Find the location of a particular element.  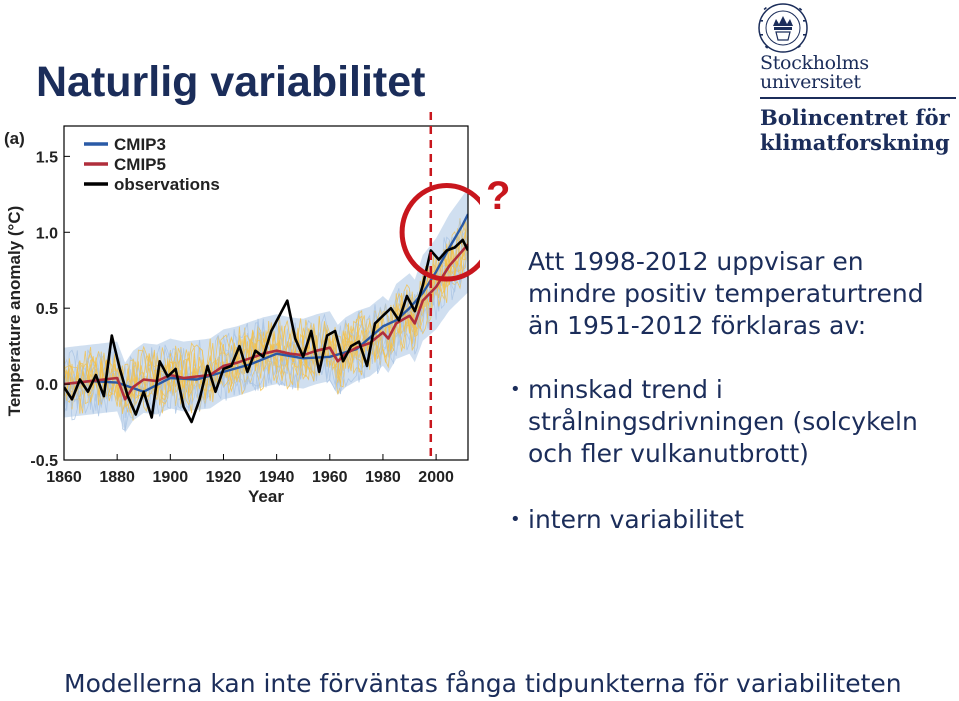

y-axis-label: Temperature anomaly (°C) is located at coordinates (14, 311).